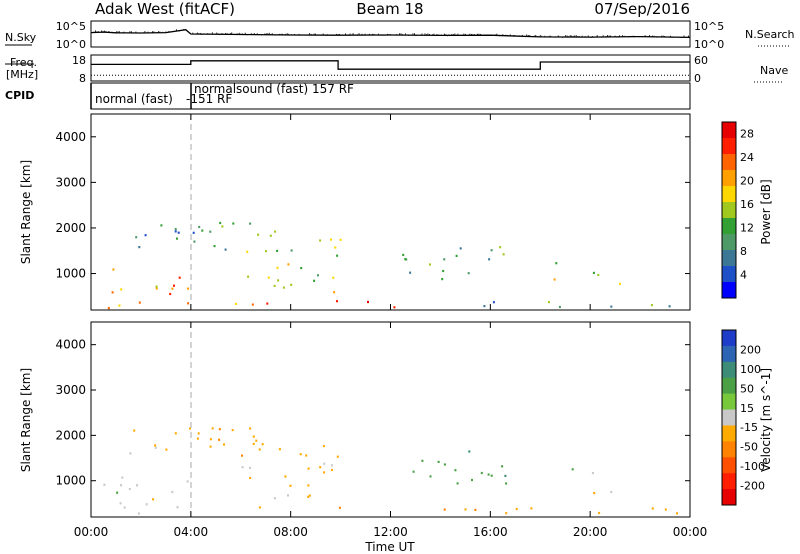  Describe the element at coordinates (709, 44) in the screenshot. I see `nsearch-tick-bottom: 10^0` at that location.